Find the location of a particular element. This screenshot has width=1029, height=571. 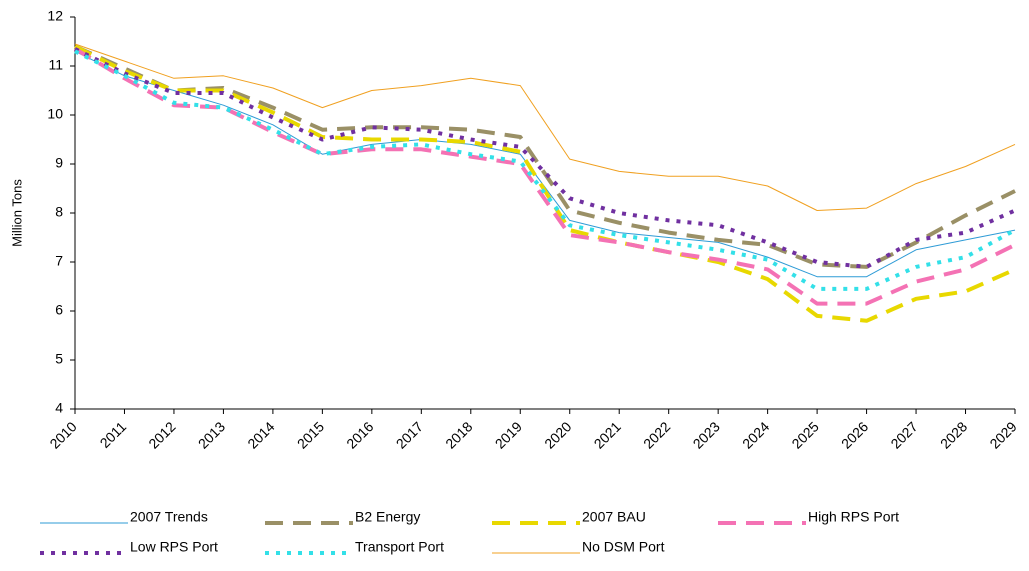

y-tick-label: 7 is located at coordinates (59, 261).